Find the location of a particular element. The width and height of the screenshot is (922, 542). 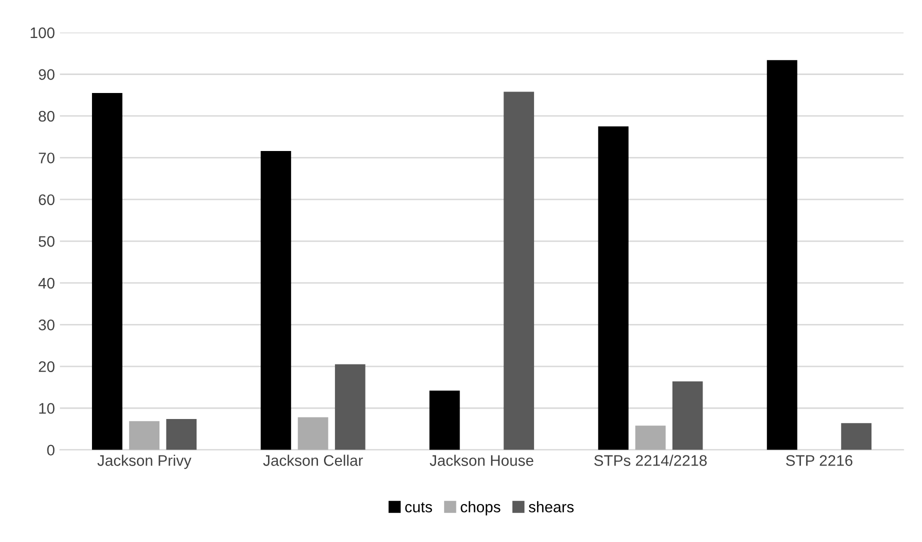

y-tick-label: 40 is located at coordinates (46, 283).